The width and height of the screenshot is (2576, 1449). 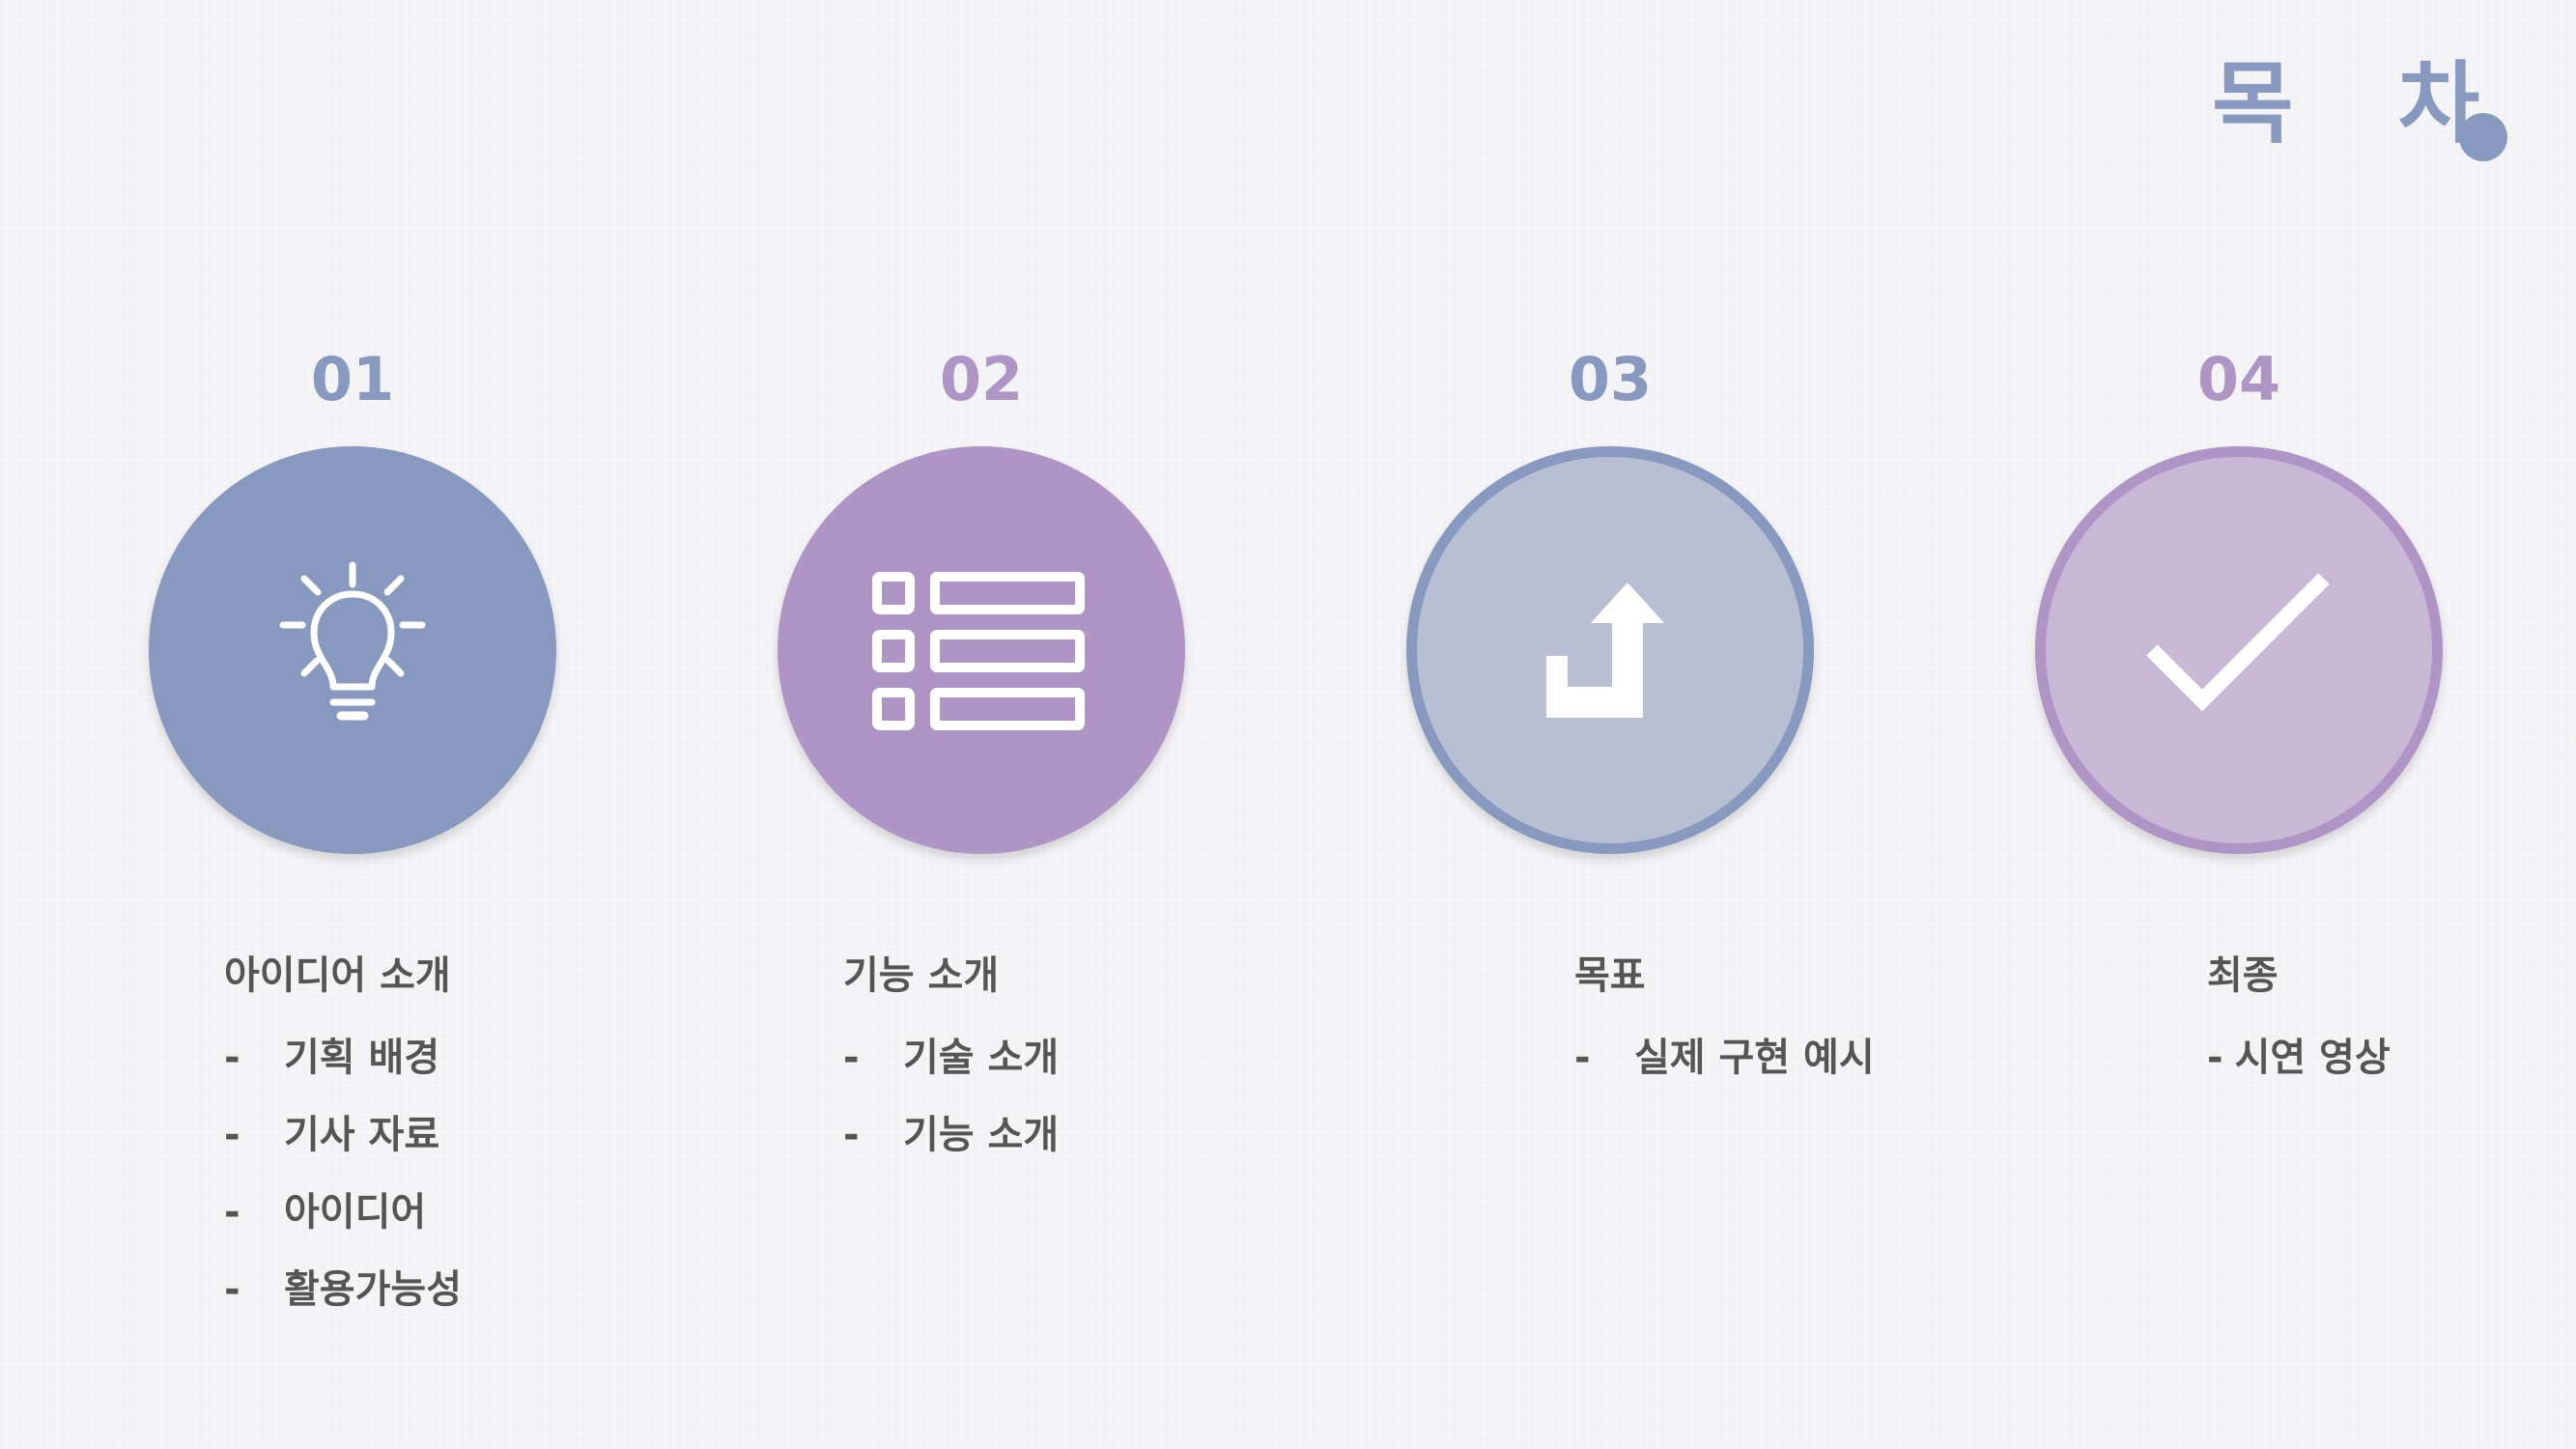 I want to click on section-title: 목표, so click(x=1610, y=975).